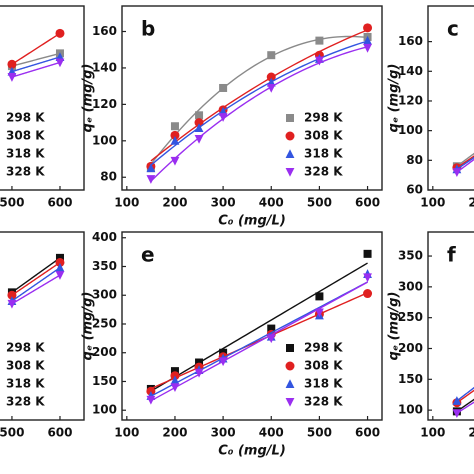 This screenshot has height=474, width=474. What do you see at coordinates (104, 323) in the screenshot?
I see `y-tick-label: 250` at bounding box center [104, 323].